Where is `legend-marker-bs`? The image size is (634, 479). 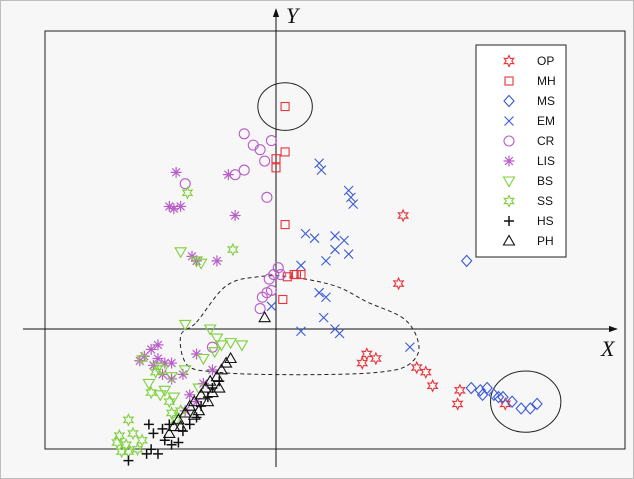
legend-marker-bs is located at coordinates (509, 182).